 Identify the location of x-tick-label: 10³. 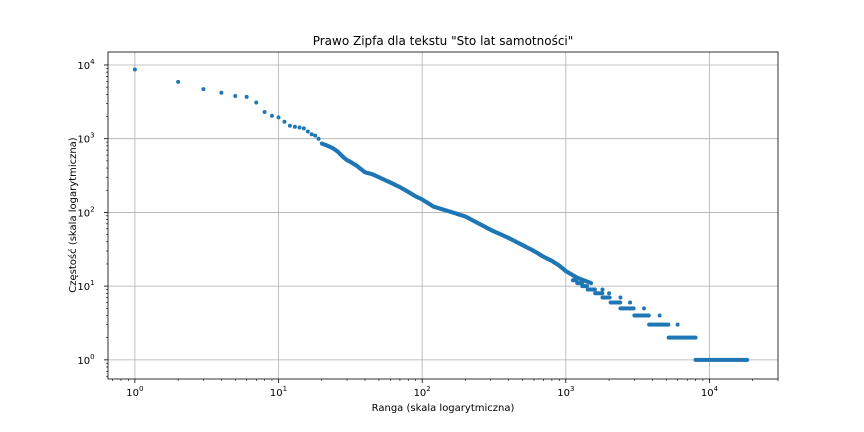
(565, 392).